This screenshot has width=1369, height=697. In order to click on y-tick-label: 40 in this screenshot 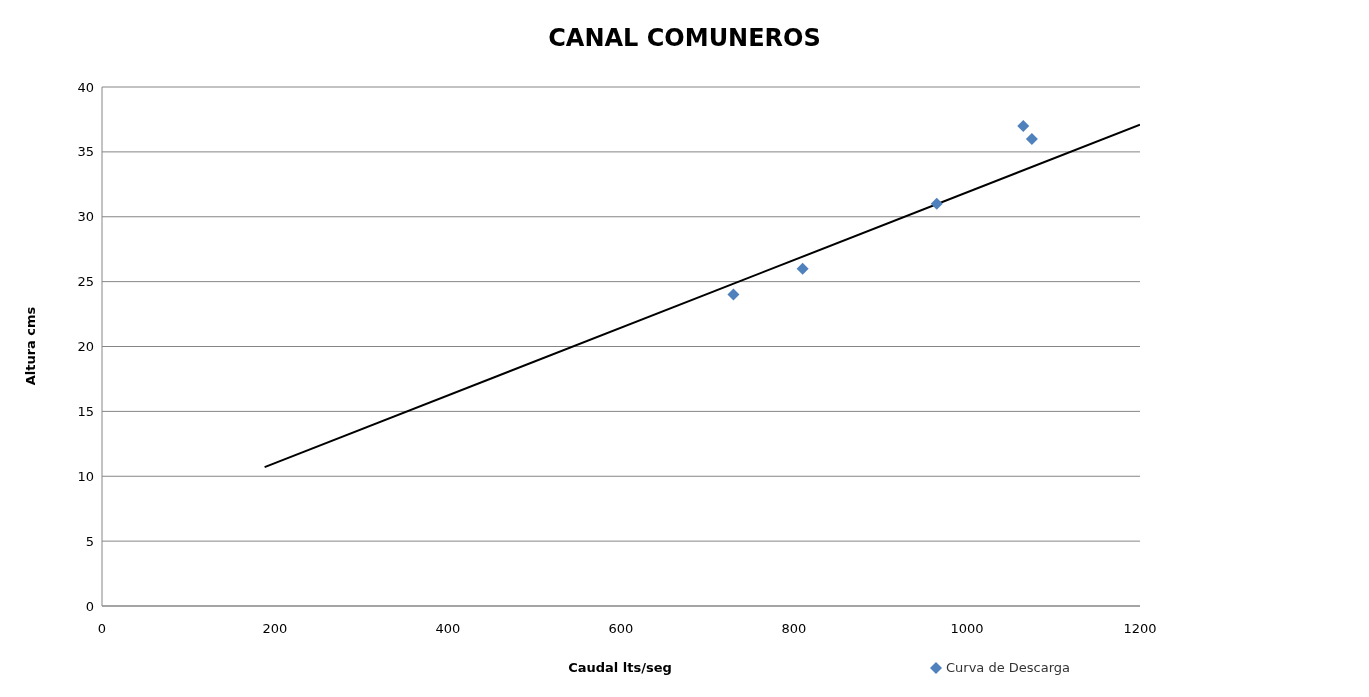, I will do `click(85, 87)`.